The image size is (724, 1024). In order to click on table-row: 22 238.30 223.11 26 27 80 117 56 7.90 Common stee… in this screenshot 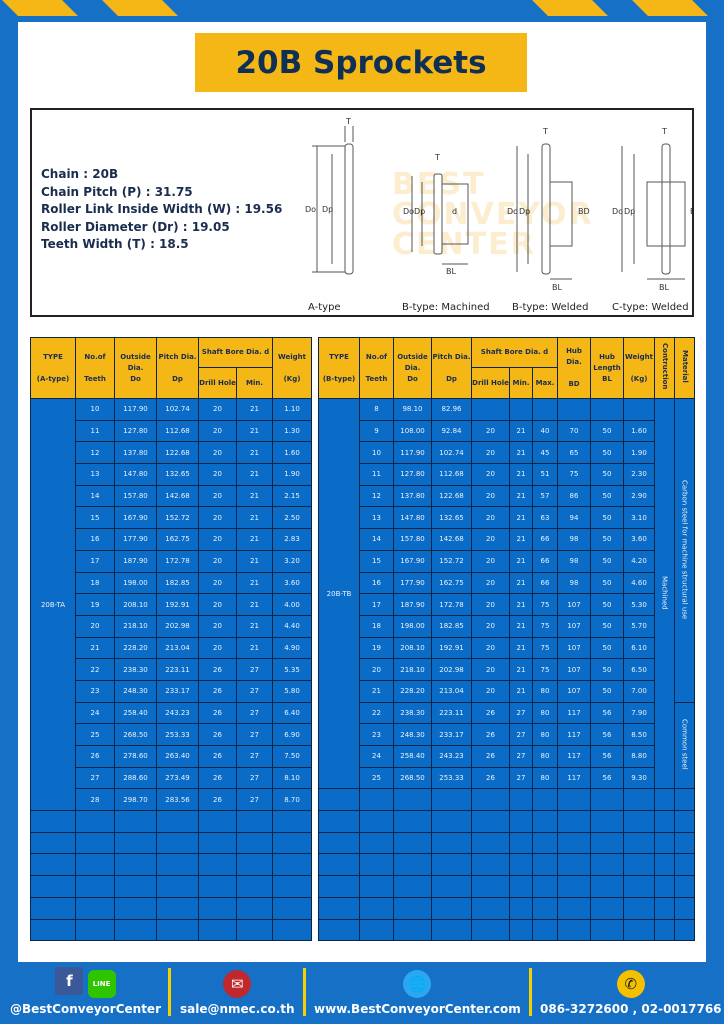, I will do `click(507, 745)`.